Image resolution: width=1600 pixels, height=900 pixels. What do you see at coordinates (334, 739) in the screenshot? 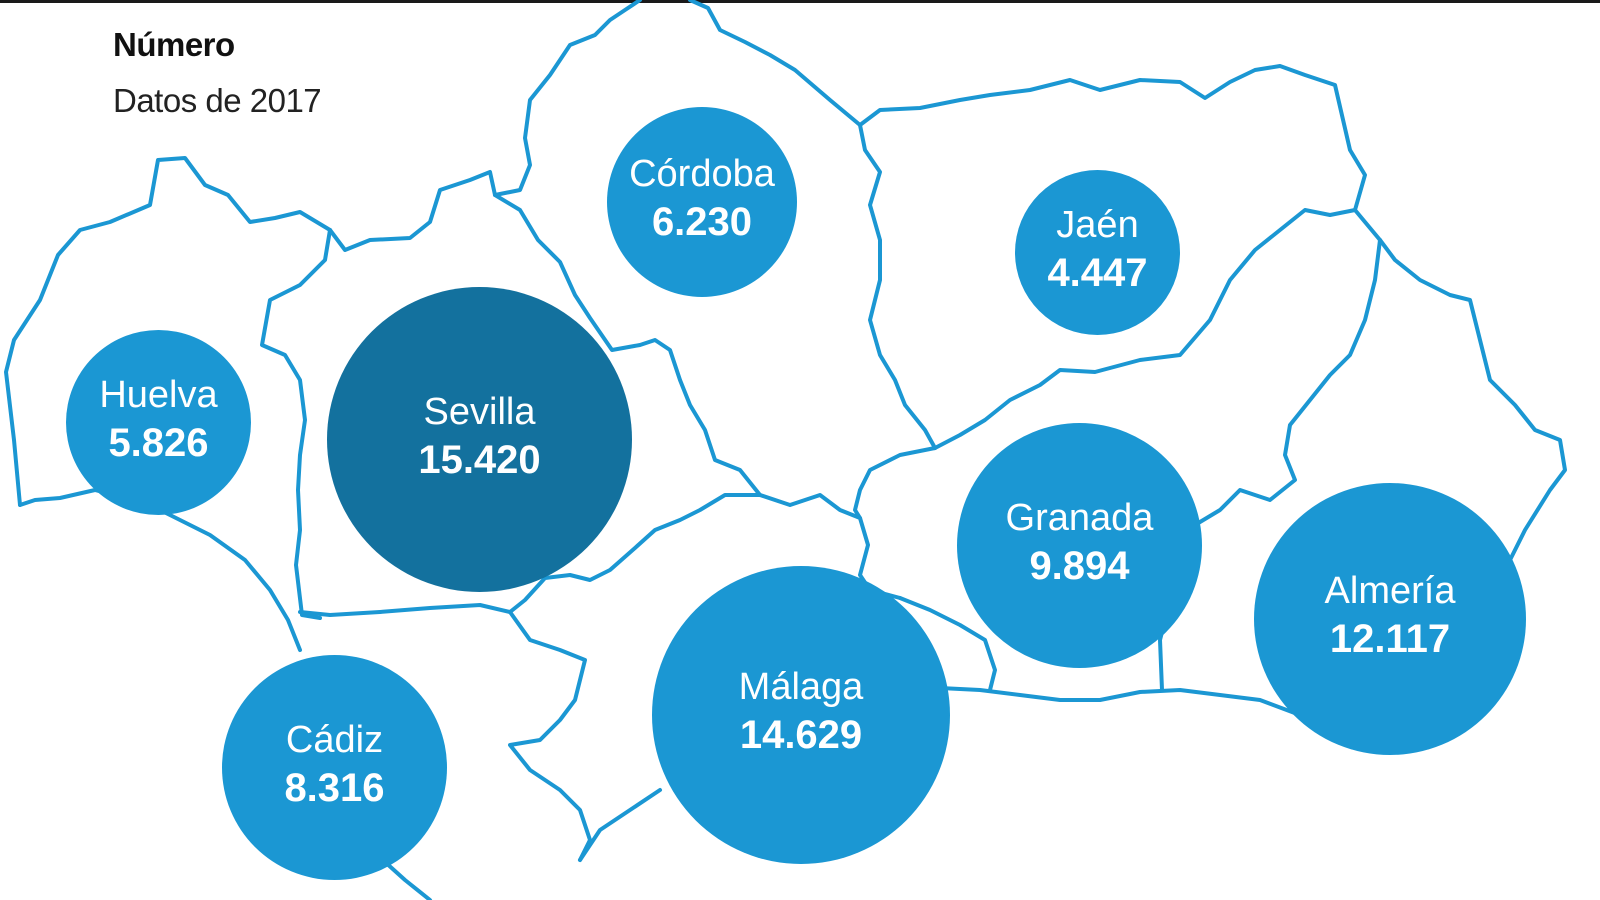
I see `bubble-cadiz-name: Cádiz` at bounding box center [334, 739].